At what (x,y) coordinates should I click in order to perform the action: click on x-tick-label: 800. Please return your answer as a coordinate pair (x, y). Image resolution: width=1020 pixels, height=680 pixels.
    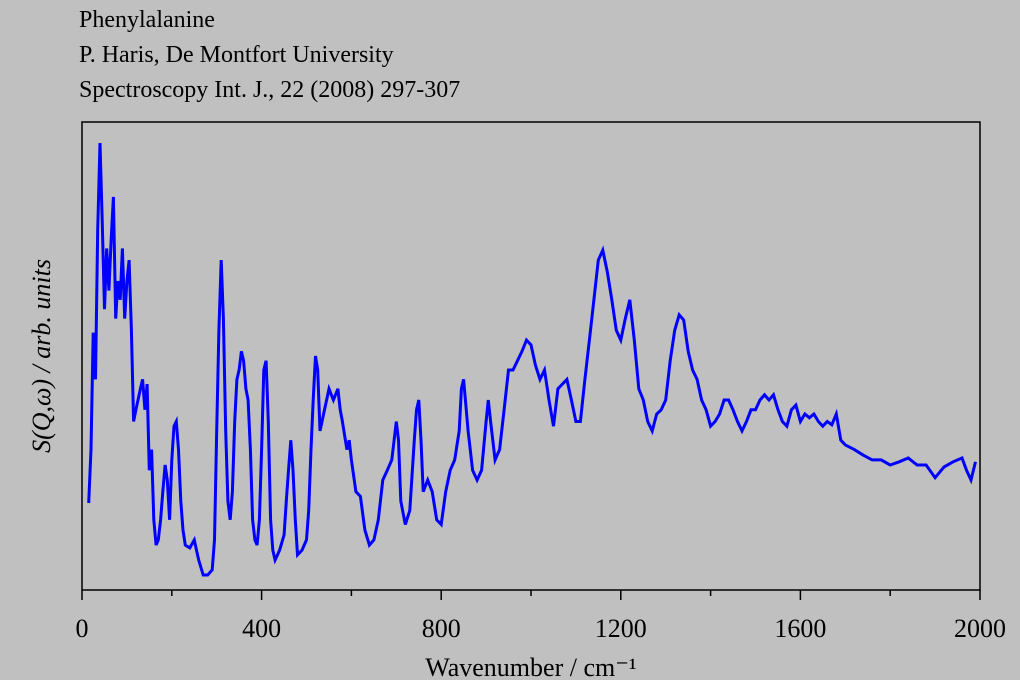
    Looking at the image, I should click on (441, 628).